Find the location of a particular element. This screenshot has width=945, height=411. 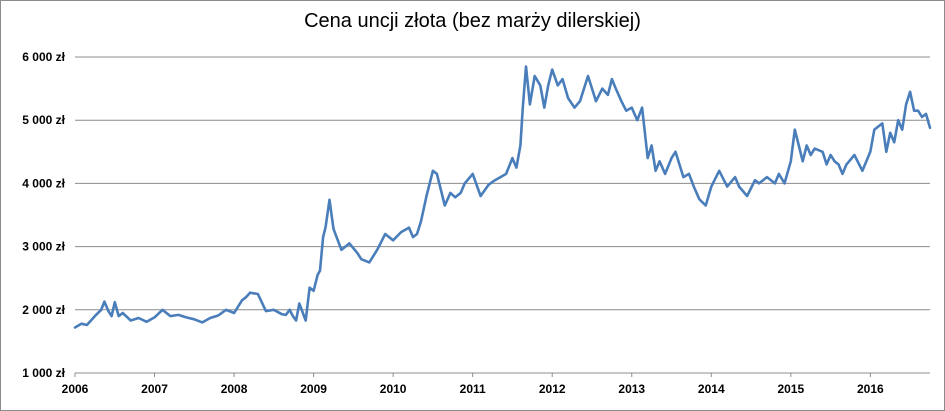

x-tick-label: 2008 is located at coordinates (234, 389).